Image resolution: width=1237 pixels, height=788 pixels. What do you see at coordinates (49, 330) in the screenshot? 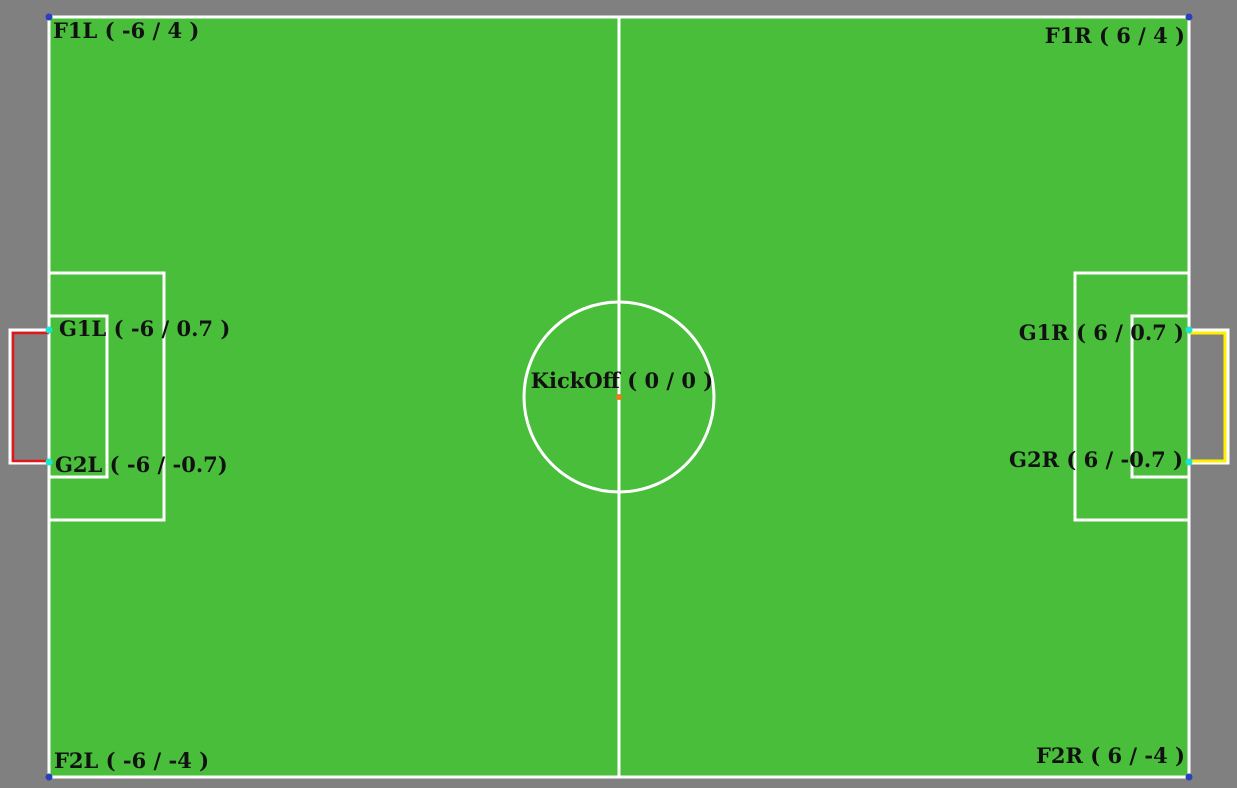
I see `goal-post-marker-g1l` at bounding box center [49, 330].